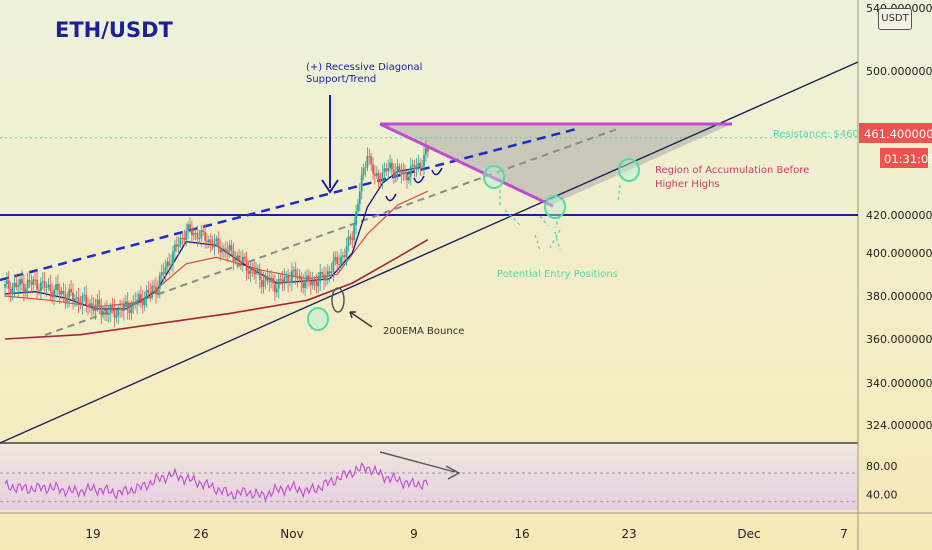  I want to click on currency-badge: USDT, so click(895, 19).